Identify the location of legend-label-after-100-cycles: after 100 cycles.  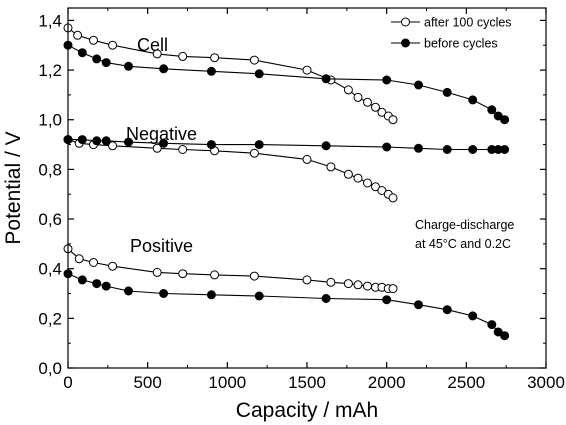
(468, 23).